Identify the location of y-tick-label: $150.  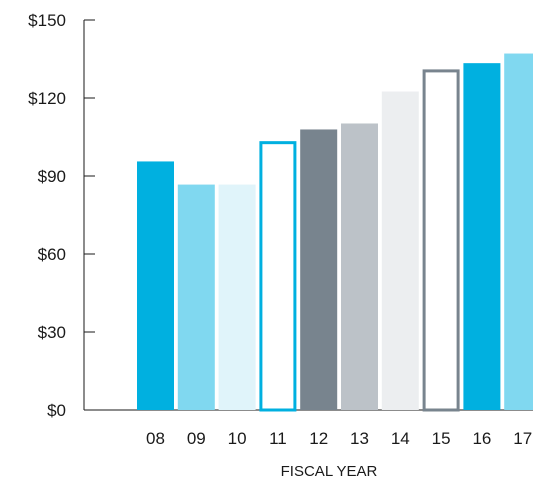
(47, 20).